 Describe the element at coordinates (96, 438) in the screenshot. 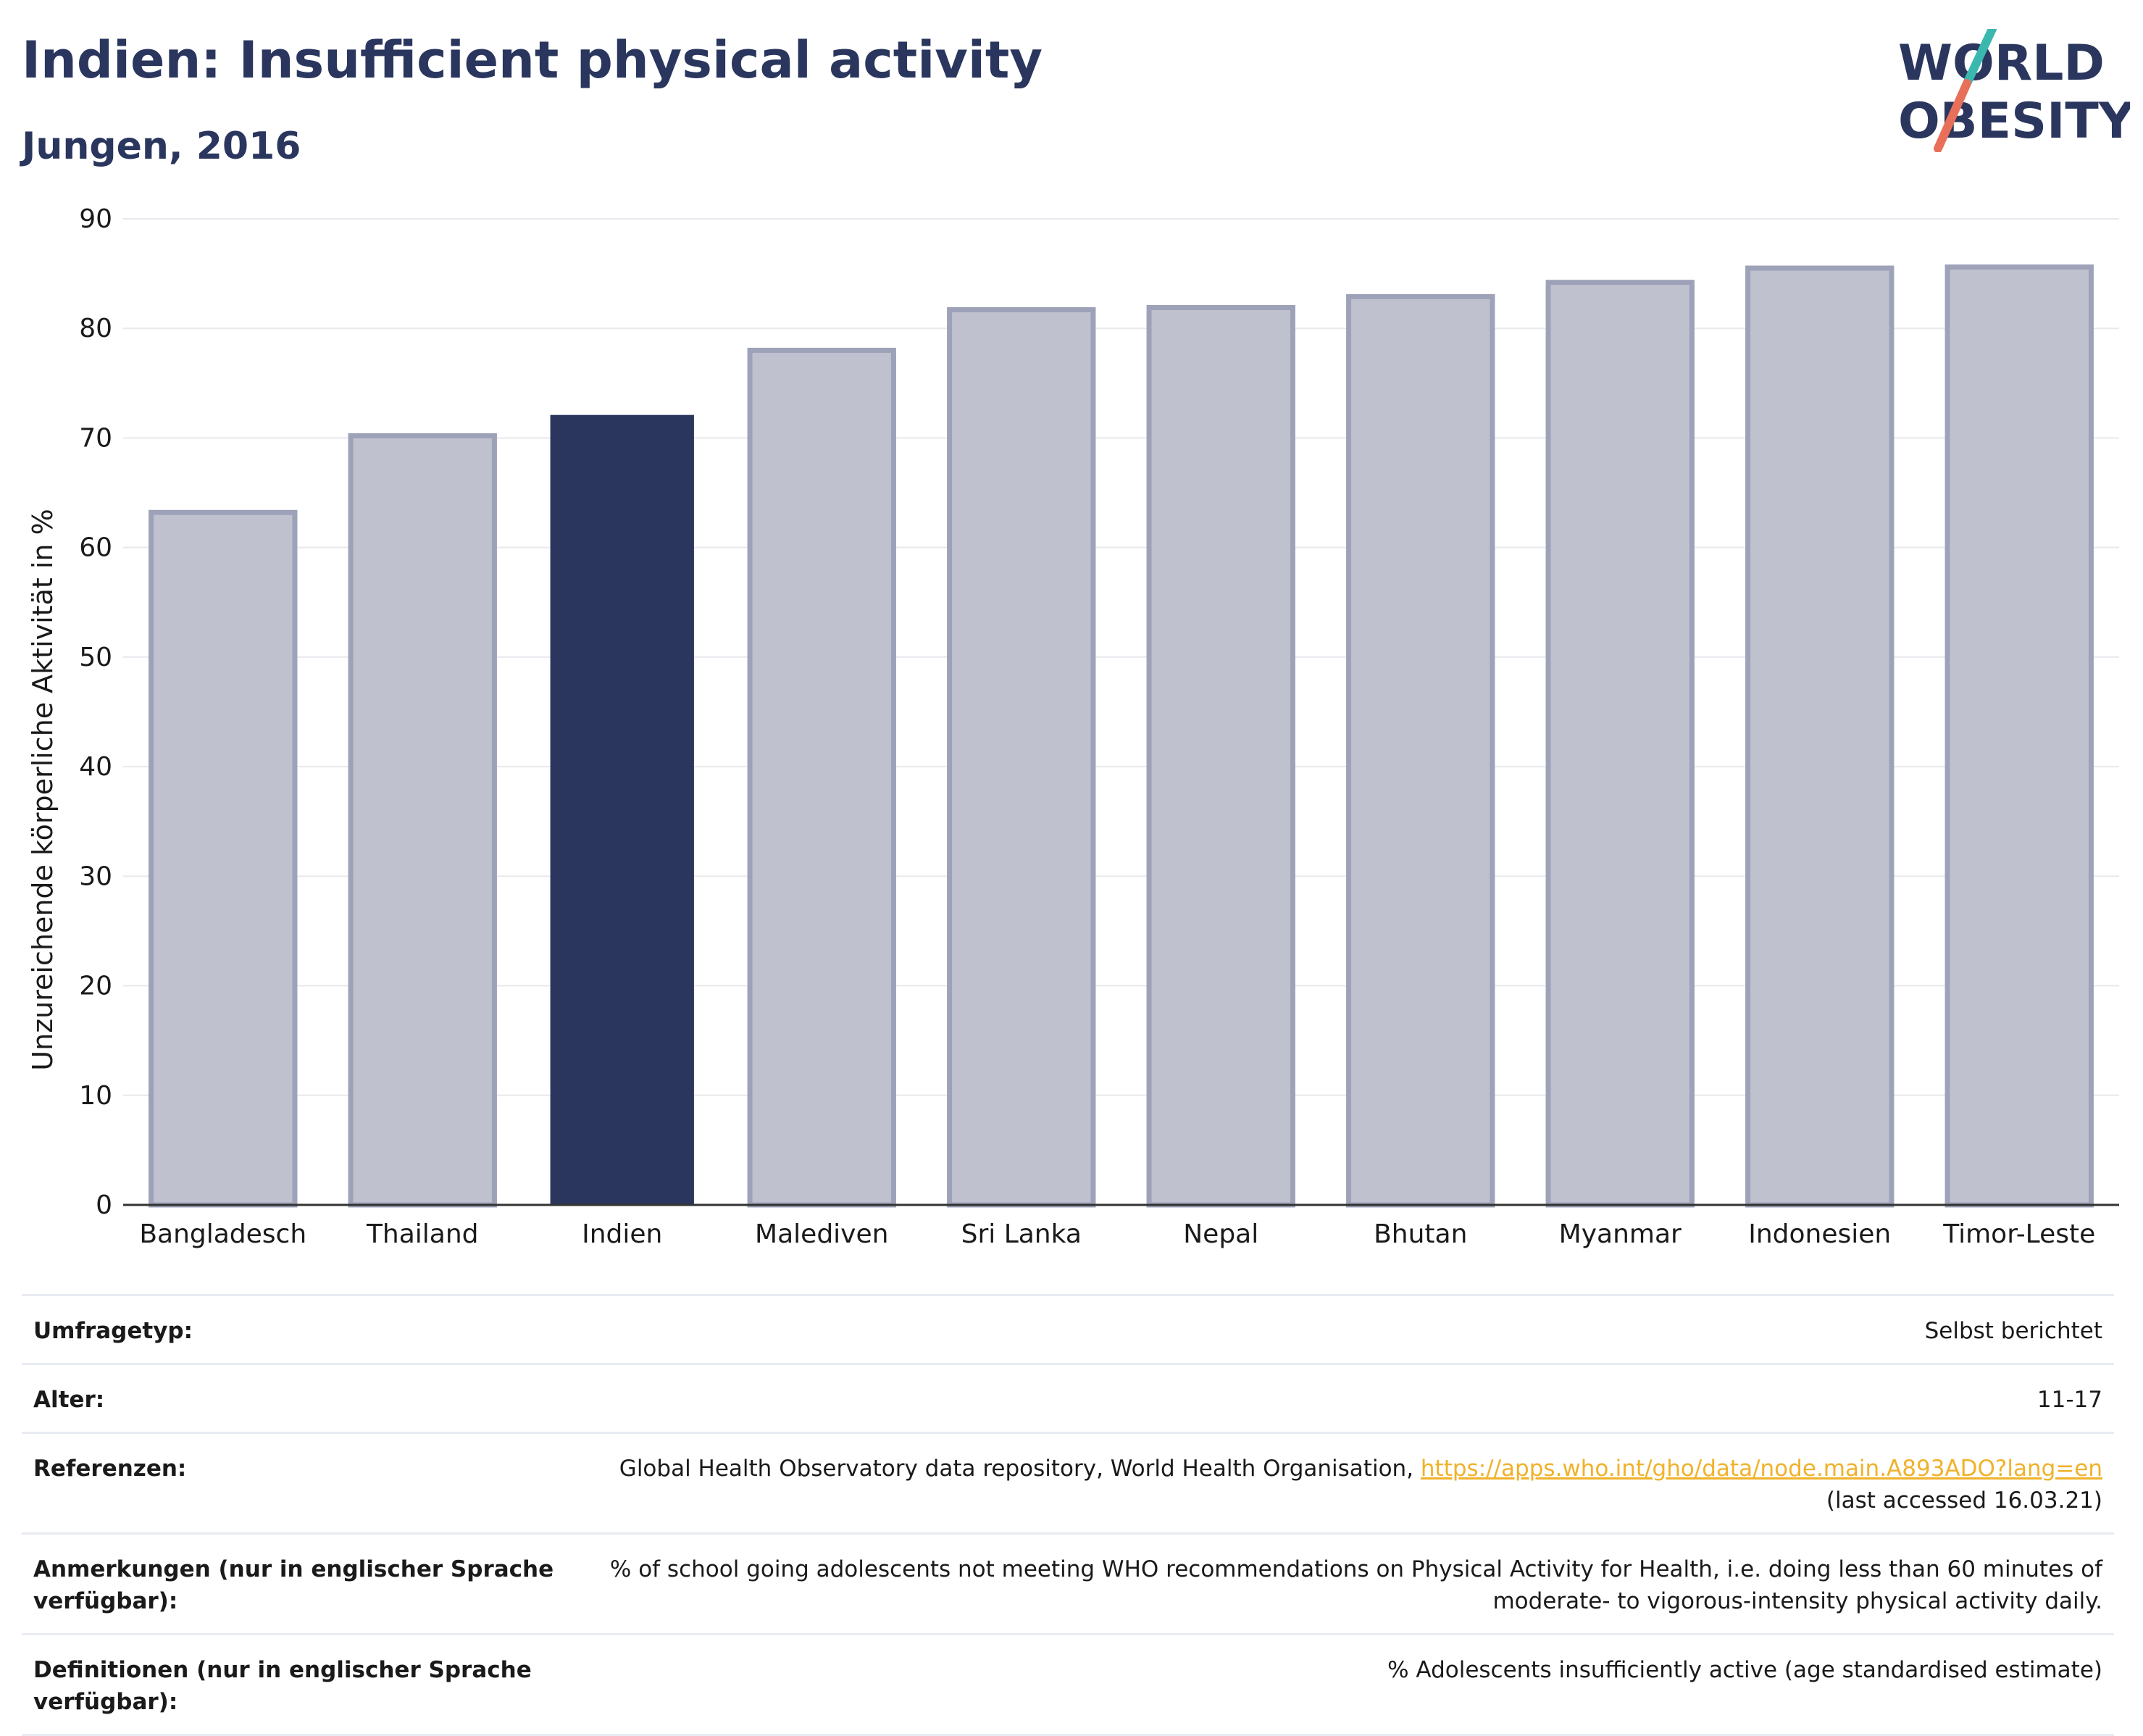

I see `y-tick-label-70: 70` at that location.